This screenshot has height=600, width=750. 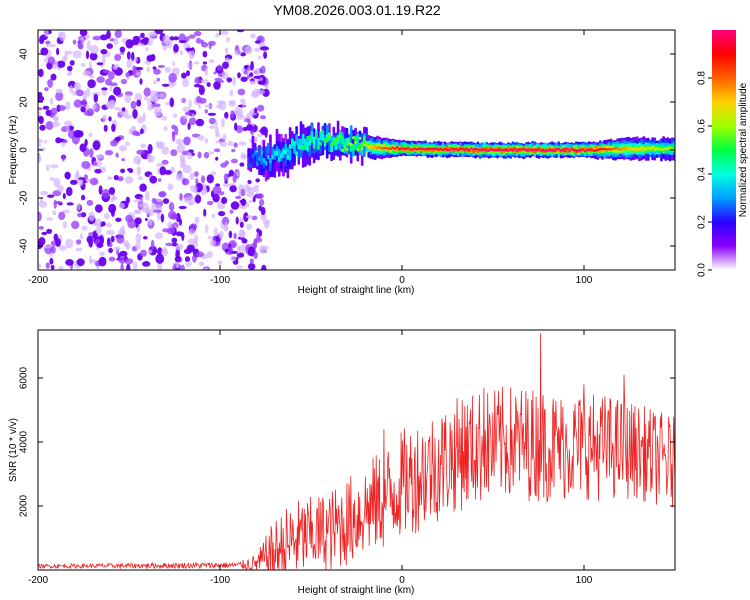 What do you see at coordinates (13, 150) in the screenshot?
I see `spectrogram-y-axis-title: Frequency (Hz)` at bounding box center [13, 150].